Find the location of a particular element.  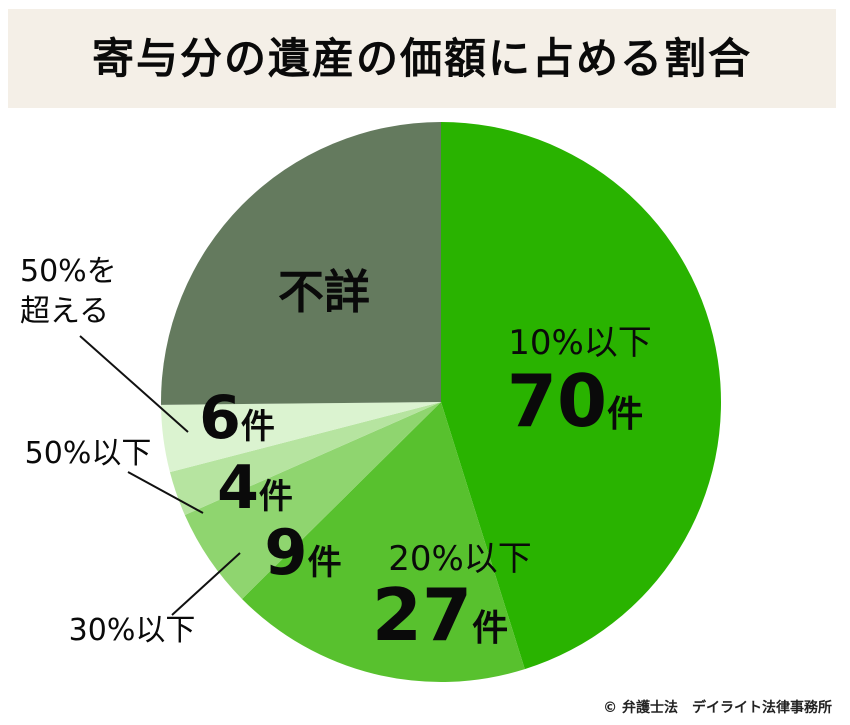

slice-value-label-4: 4件 is located at coordinates (255, 488).